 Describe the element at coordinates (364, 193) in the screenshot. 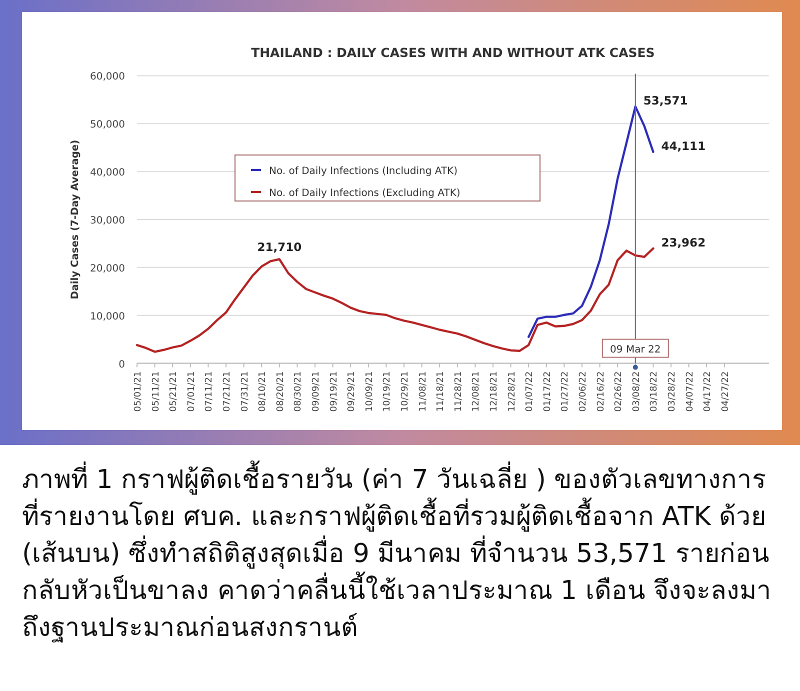

I see `legend-label: No. of Daily Infections (Excluding ATK)` at that location.